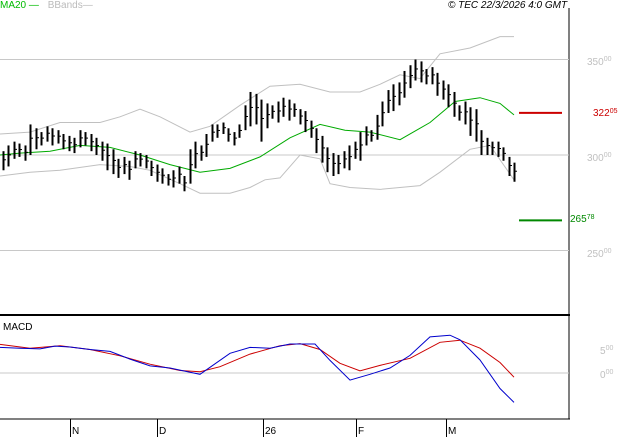 The width and height of the screenshot is (627, 440). What do you see at coordinates (607, 351) in the screenshot?
I see `macd-label-500: 500` at bounding box center [607, 351].